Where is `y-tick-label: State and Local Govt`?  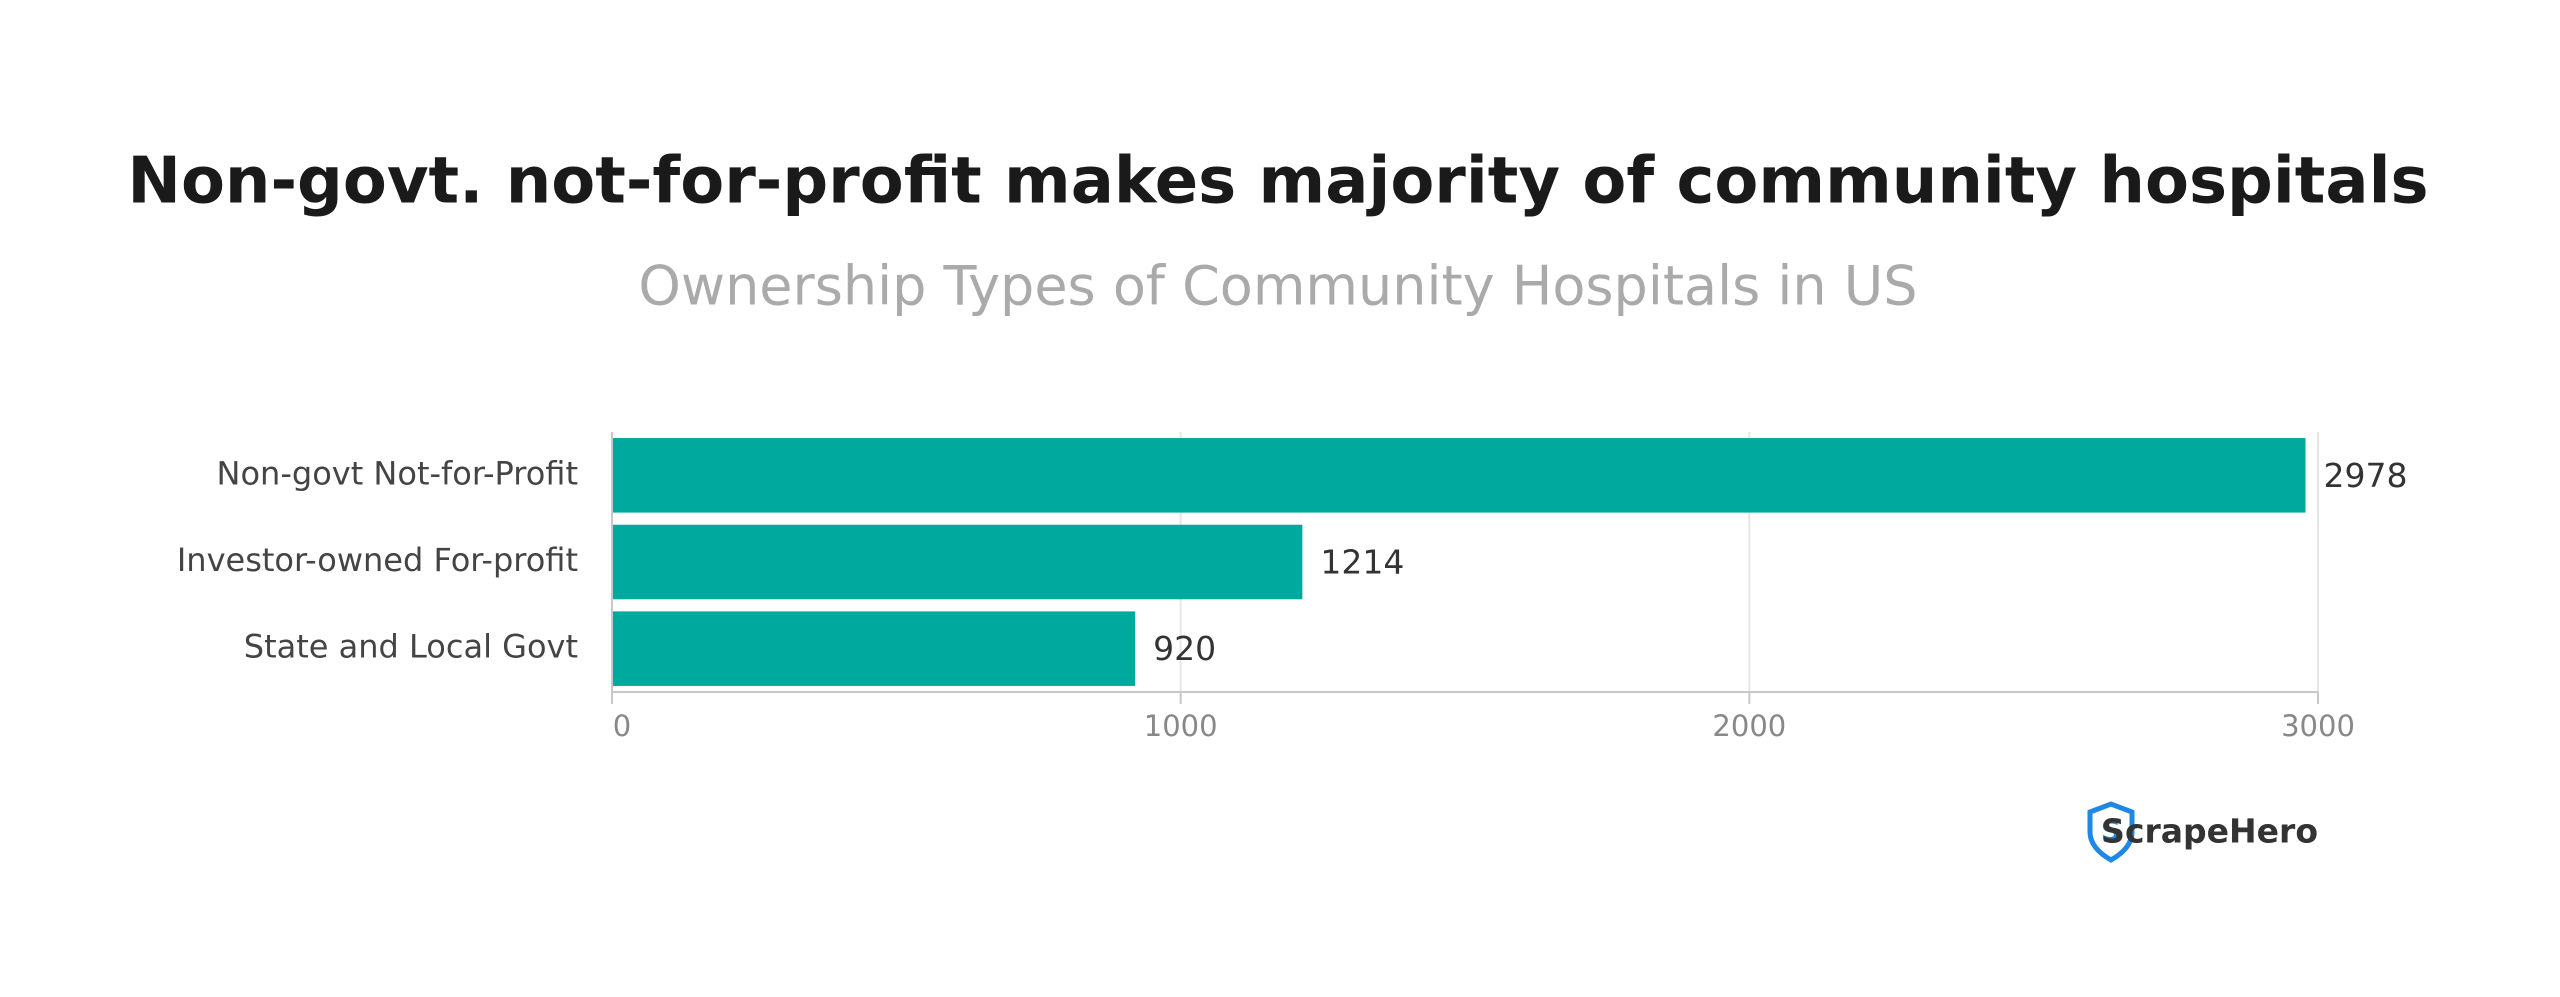
y-tick-label: State and Local Govt is located at coordinates (411, 647).